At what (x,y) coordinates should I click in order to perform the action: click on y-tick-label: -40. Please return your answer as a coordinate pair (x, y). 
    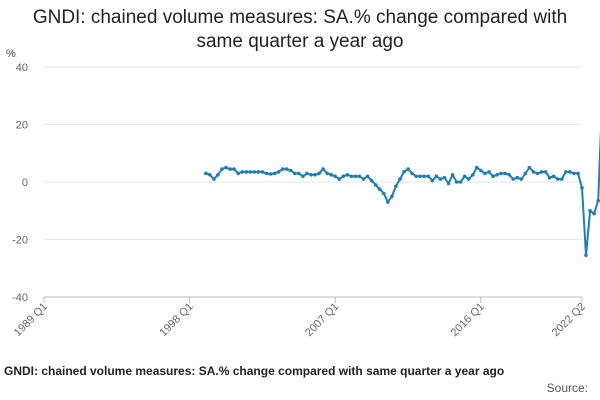
    Looking at the image, I should click on (20, 298).